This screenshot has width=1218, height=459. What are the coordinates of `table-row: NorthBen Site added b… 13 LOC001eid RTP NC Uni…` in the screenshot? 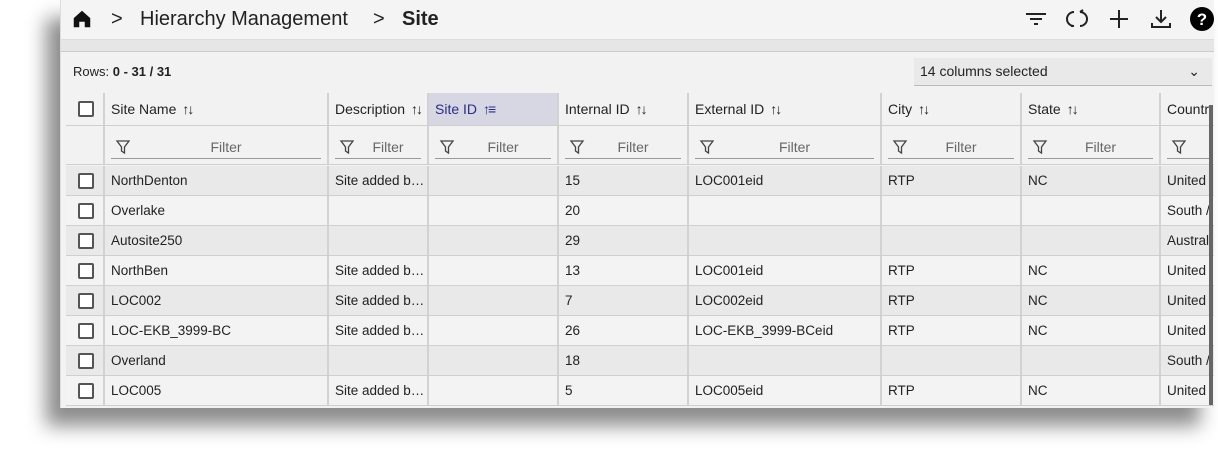 It's located at (640, 271).